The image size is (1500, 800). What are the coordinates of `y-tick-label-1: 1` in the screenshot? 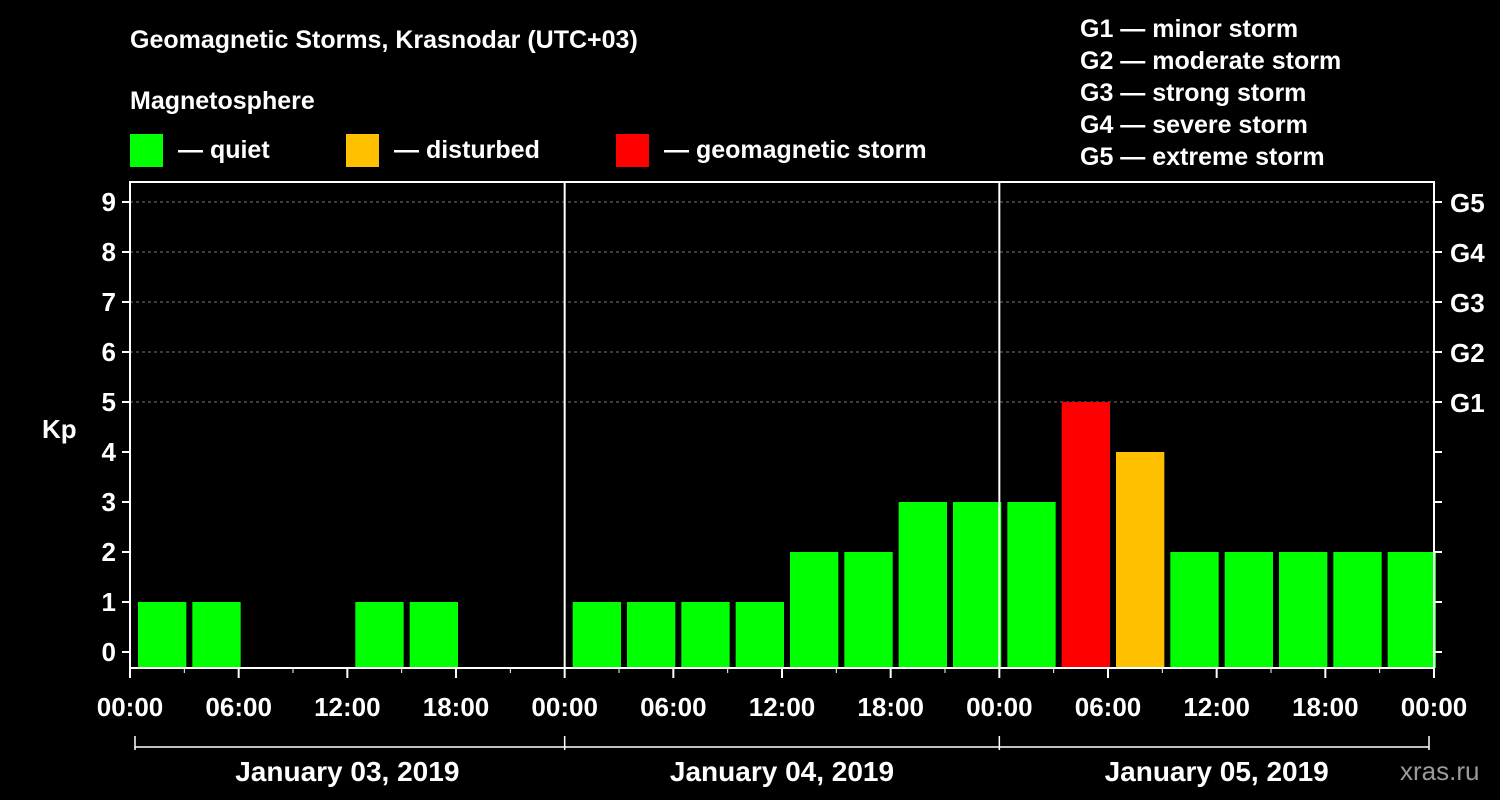 It's located at (109, 602).